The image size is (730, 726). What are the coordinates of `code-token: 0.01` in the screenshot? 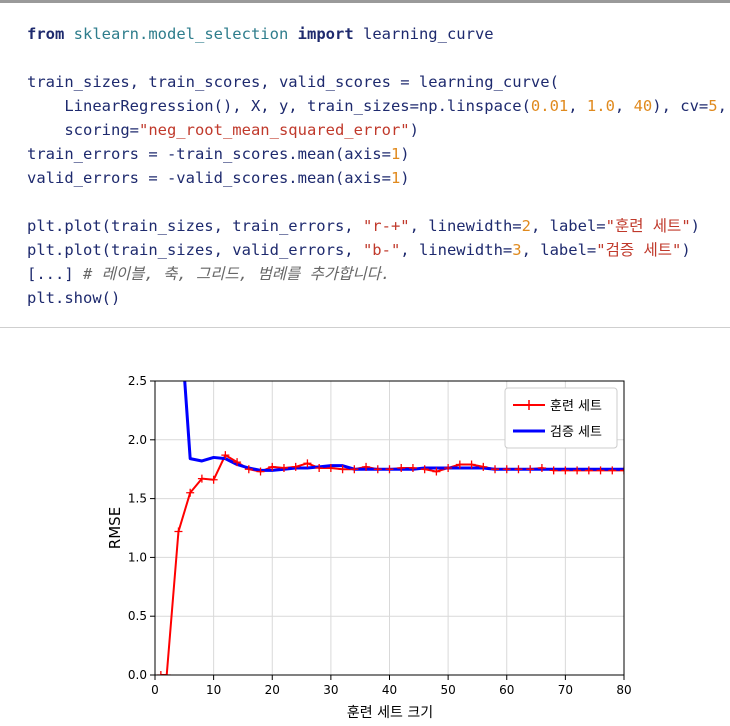 It's located at (549, 106).